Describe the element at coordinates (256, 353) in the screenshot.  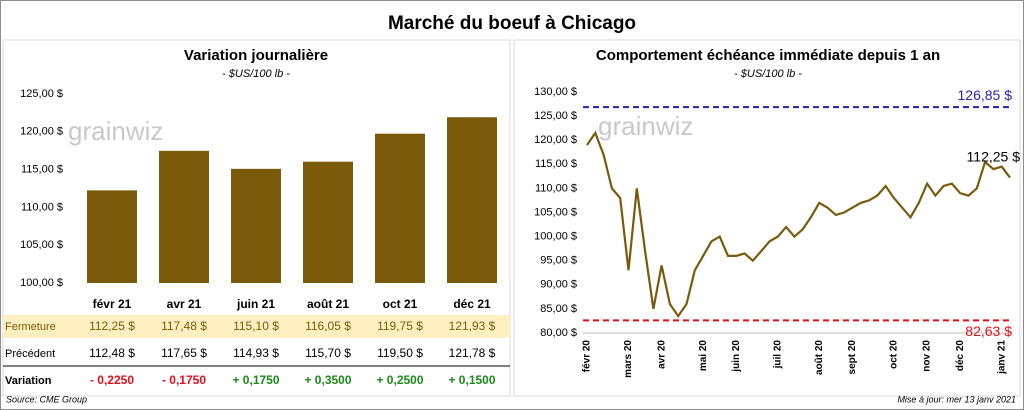
I see `table-cell: 114,93 $` at that location.